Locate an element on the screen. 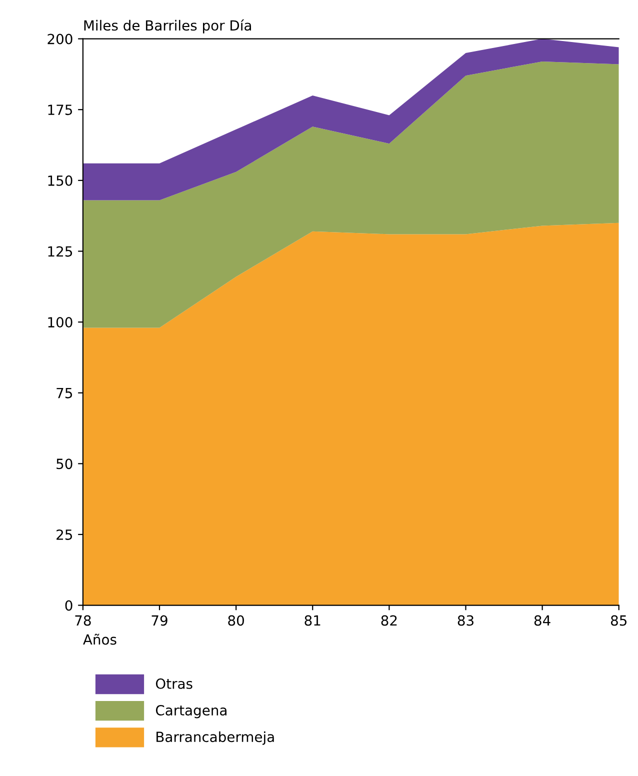 The height and width of the screenshot is (776, 638). y-tick-label: 200 is located at coordinates (60, 39).